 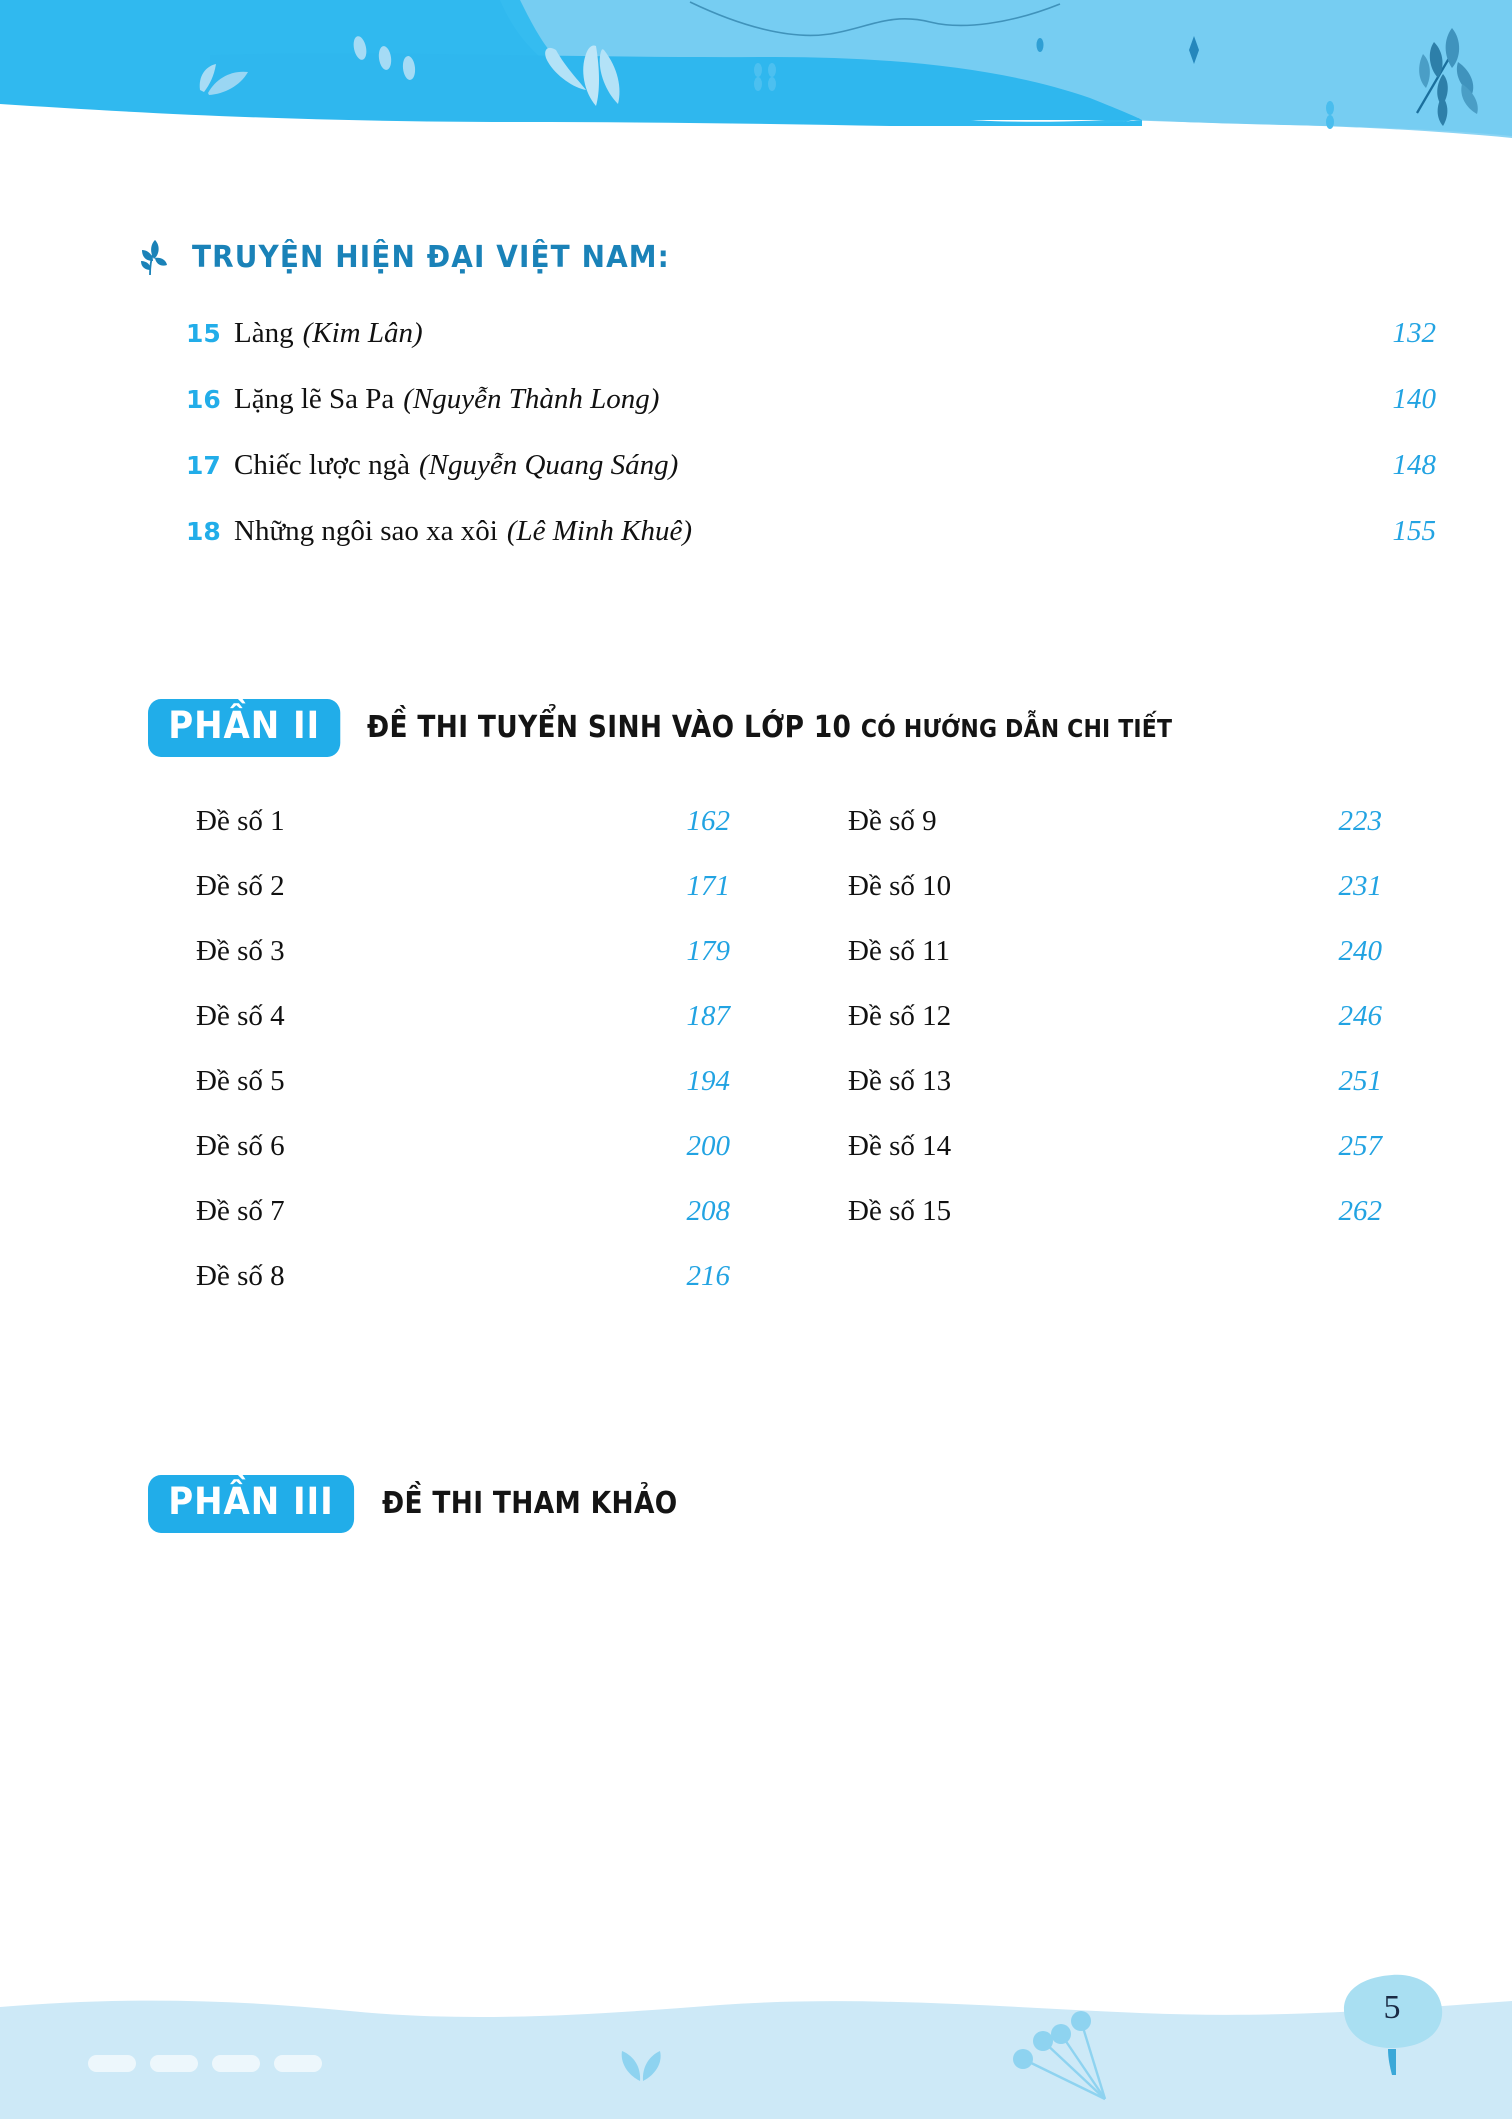 I want to click on part-two-title-sub: CÓ HƯỚNG DẪN CHI TIẾT, so click(x=1016, y=729).